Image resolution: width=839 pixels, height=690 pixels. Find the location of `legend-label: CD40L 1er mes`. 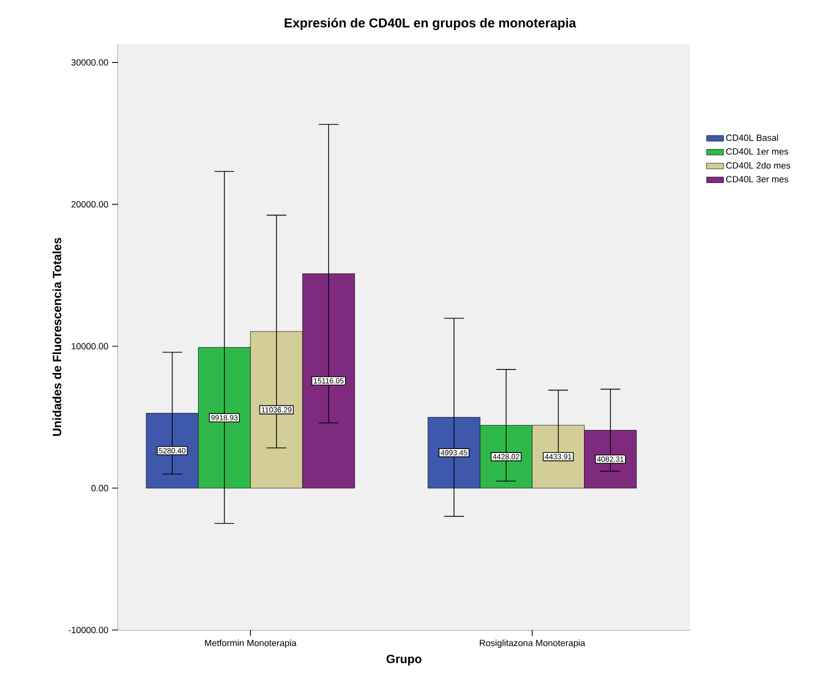

legend-label: CD40L 1er mes is located at coordinates (757, 151).